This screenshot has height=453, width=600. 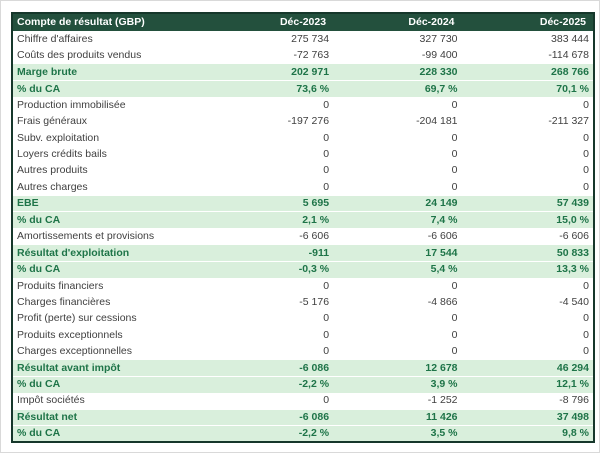 I want to click on column-header-dec-2024: Déc-2024, so click(x=397, y=22).